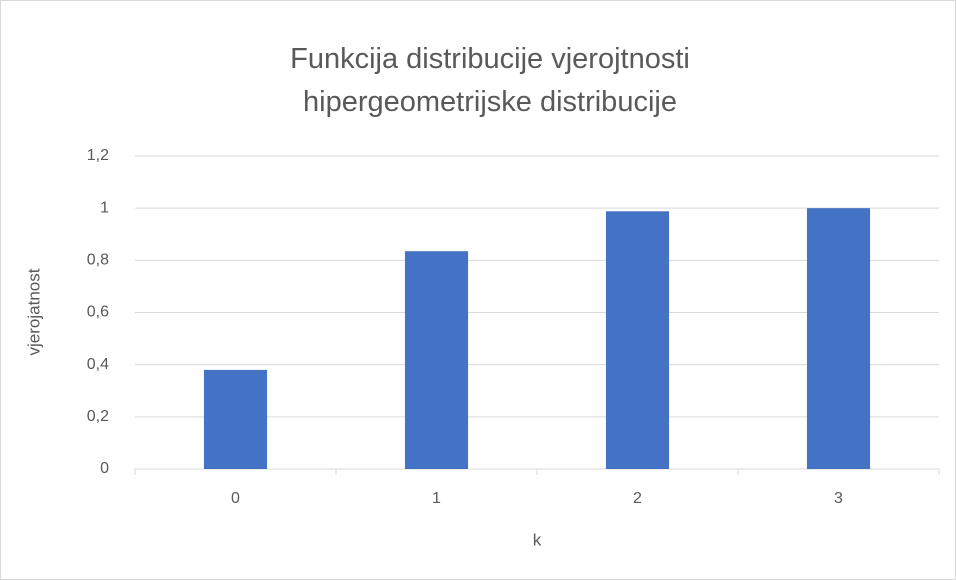  What do you see at coordinates (436, 498) in the screenshot?
I see `x-tick-label: 1` at bounding box center [436, 498].